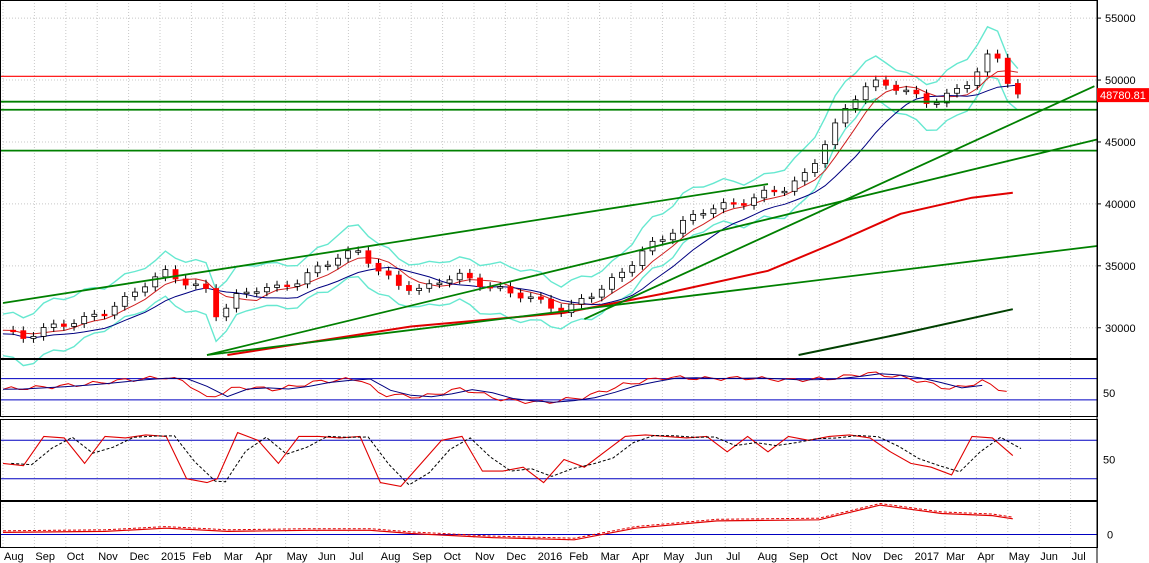 The image size is (1149, 563). I want to click on time-tick-label: Feb, so click(578, 557).